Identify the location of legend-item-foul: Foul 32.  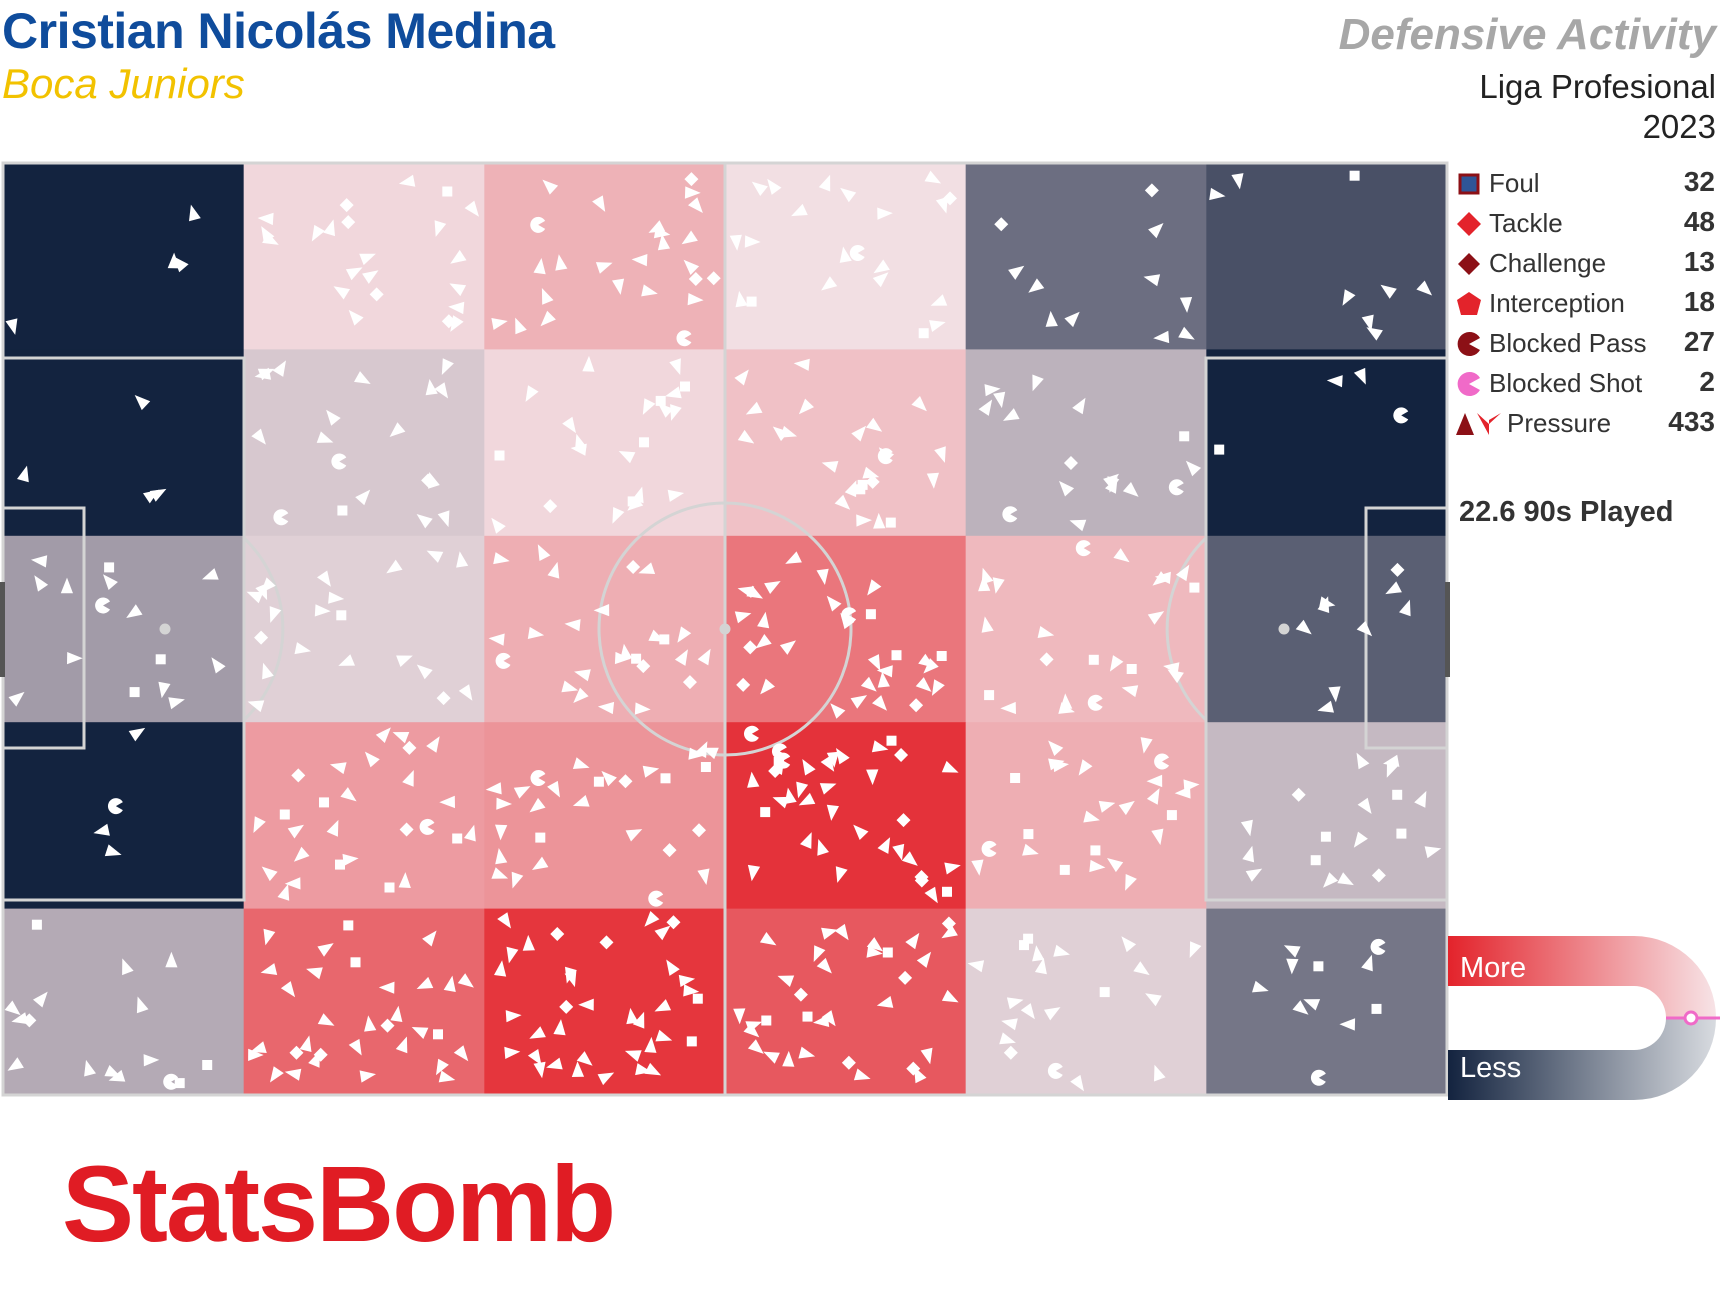
(1586, 184).